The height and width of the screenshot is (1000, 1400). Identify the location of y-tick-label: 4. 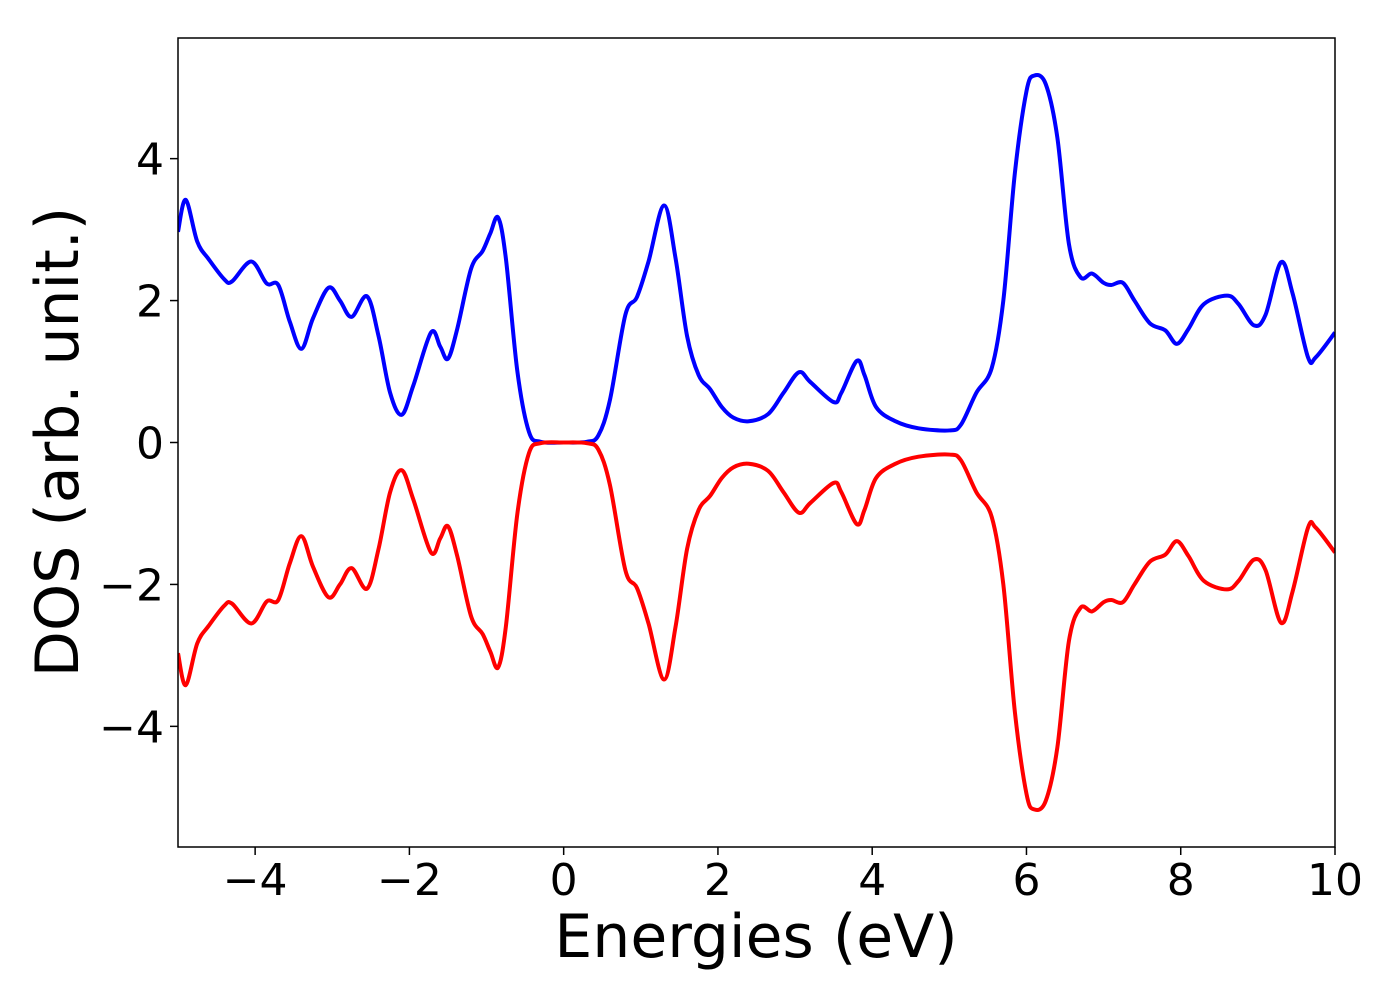
(150, 160).